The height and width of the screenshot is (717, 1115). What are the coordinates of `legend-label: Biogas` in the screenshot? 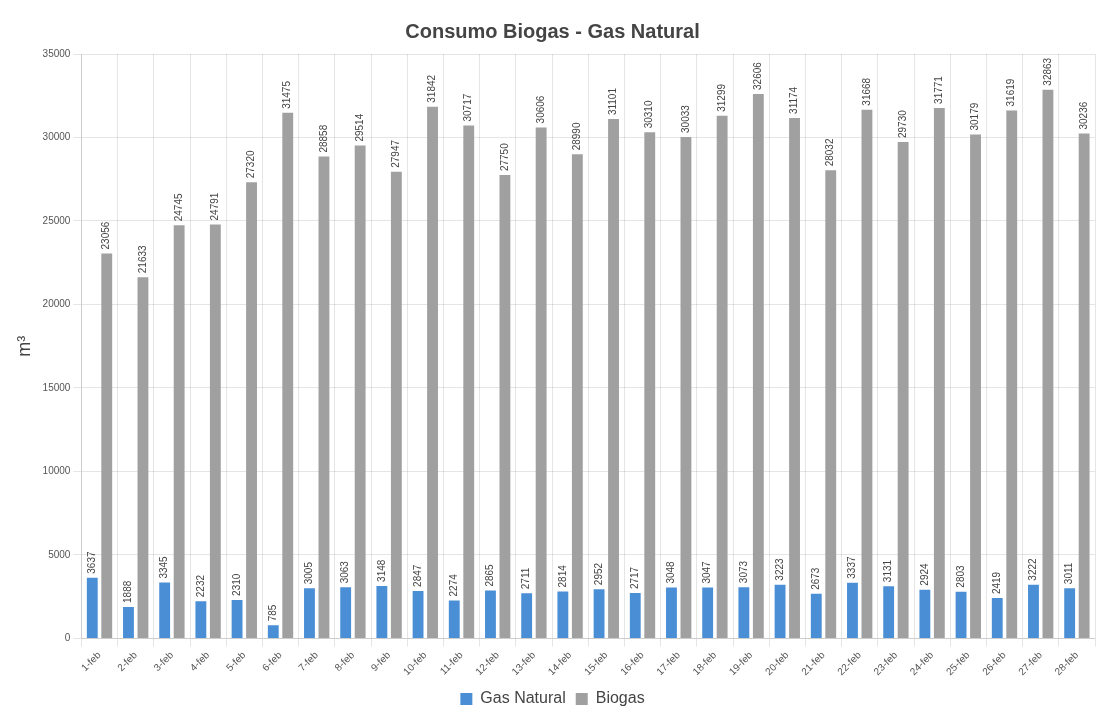 It's located at (620, 698).